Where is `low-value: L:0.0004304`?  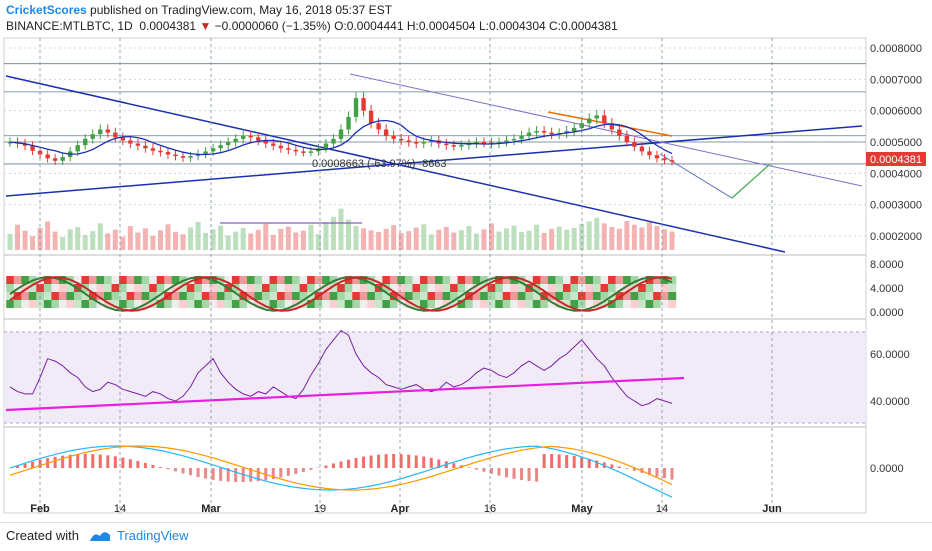
low-value: L:0.0004304 is located at coordinates (512, 26).